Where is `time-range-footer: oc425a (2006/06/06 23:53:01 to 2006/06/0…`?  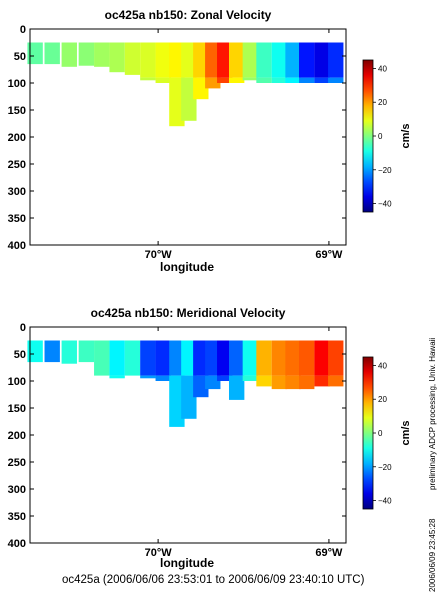 time-range-footer: oc425a (2006/06/06 23:53:01 to 2006/06/0… is located at coordinates (213, 580).